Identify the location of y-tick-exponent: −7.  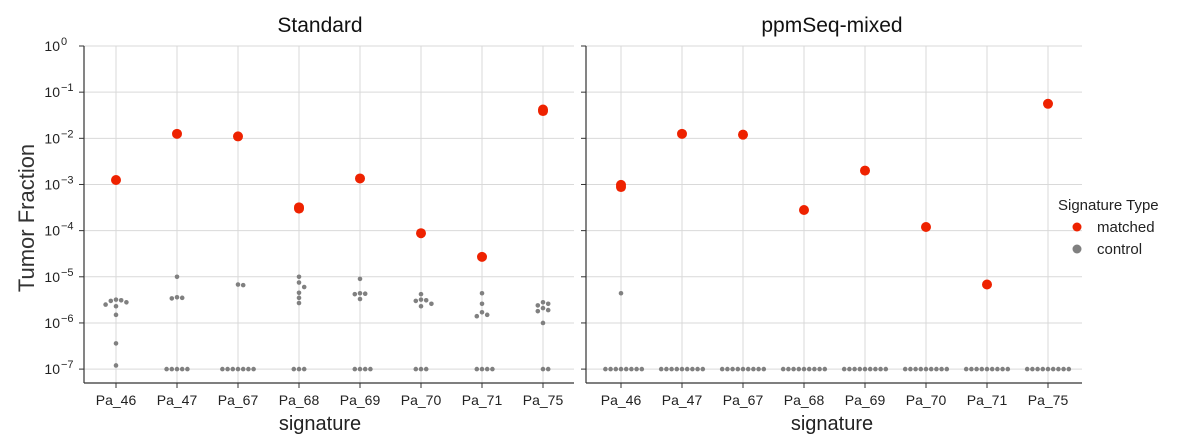
(67, 365).